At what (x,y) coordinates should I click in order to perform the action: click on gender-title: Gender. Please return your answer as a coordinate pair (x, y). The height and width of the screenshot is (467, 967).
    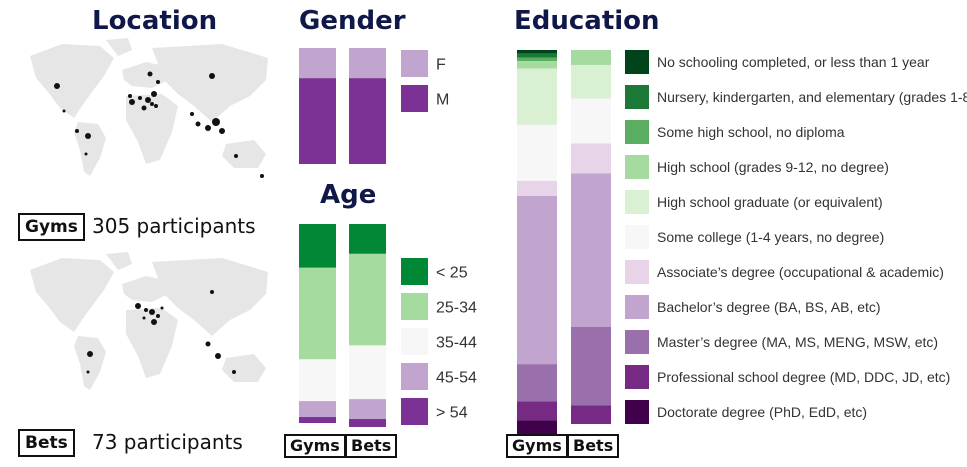
    Looking at the image, I should click on (352, 21).